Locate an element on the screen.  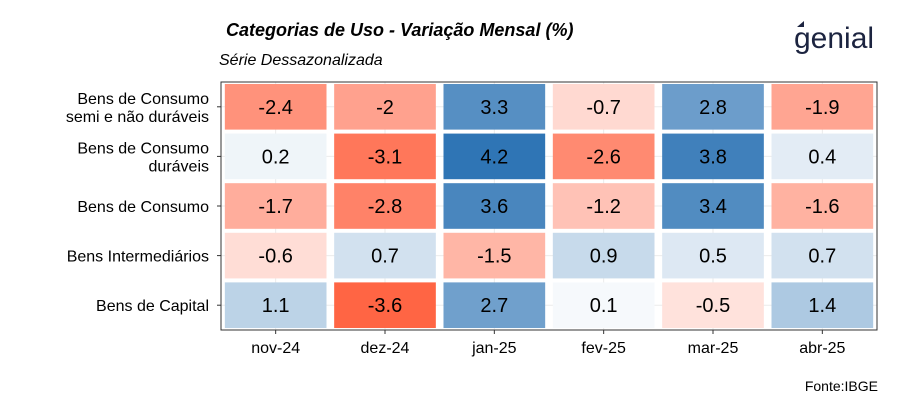
cell-value-label: 1.1 is located at coordinates (276, 306).